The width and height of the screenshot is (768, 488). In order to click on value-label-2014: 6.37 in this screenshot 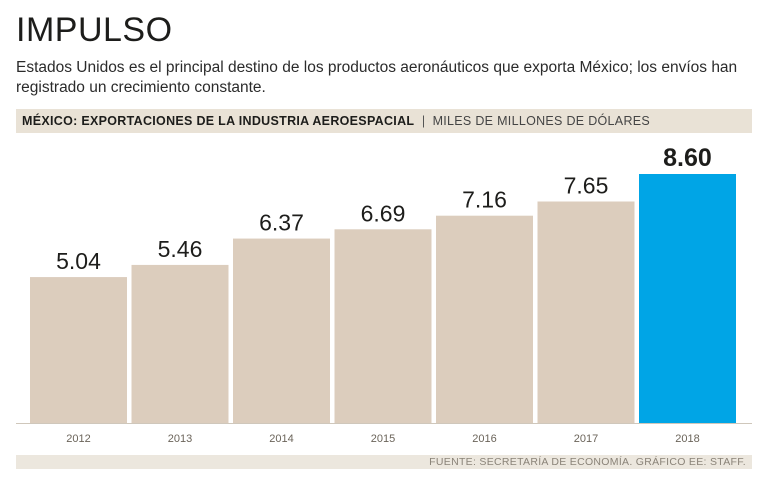, I will do `click(281, 223)`.